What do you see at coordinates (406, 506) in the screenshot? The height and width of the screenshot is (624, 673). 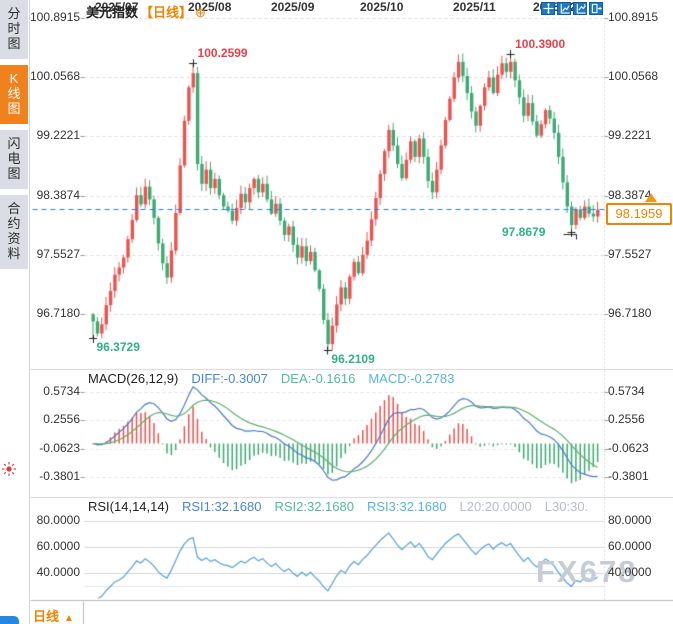 I see `rsi3-value: RSI3:32.1680` at bounding box center [406, 506].